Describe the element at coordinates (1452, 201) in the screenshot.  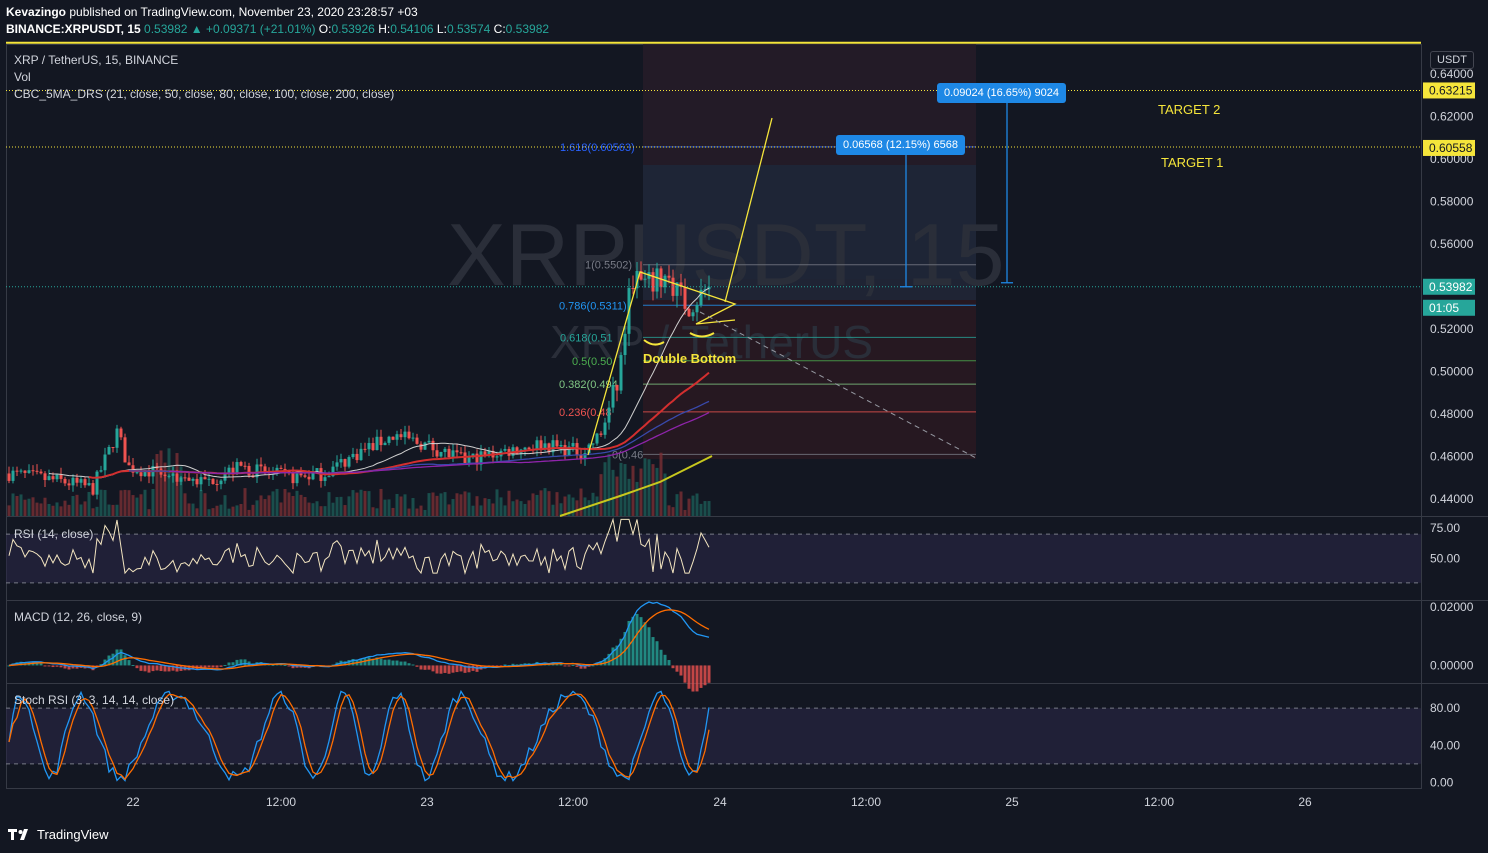
I see `price-tick-label: 0.58000` at that location.